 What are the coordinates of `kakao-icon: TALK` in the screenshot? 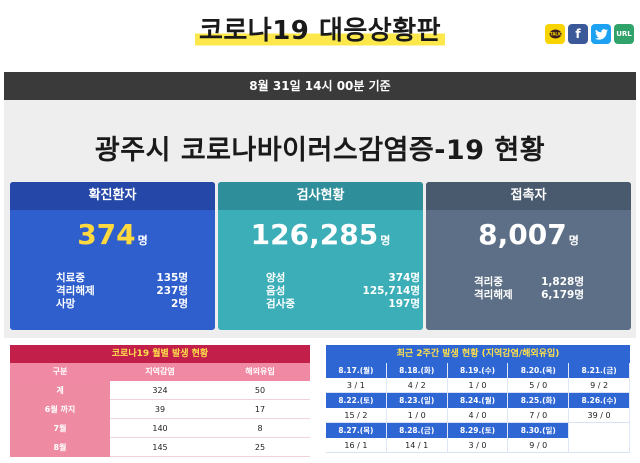 It's located at (555, 33).